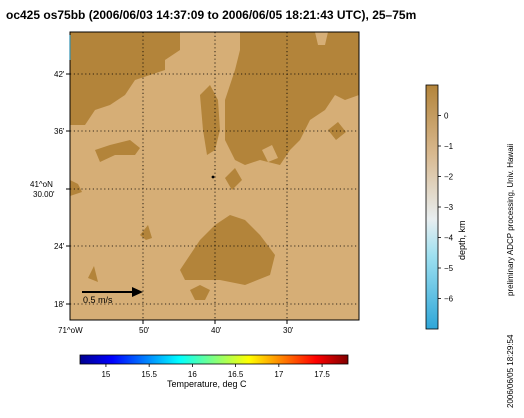 This screenshot has height=418, width=524. What do you see at coordinates (449, 299) in the screenshot?
I see `depth-tick-label: −6` at bounding box center [449, 299].